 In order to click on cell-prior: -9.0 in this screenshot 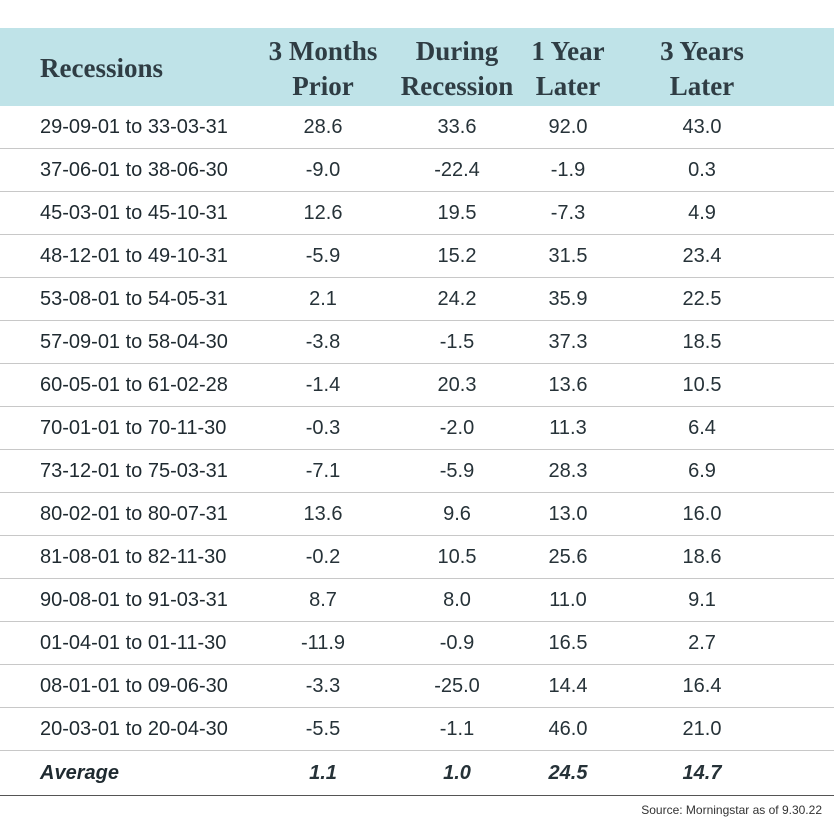, I will do `click(323, 170)`.